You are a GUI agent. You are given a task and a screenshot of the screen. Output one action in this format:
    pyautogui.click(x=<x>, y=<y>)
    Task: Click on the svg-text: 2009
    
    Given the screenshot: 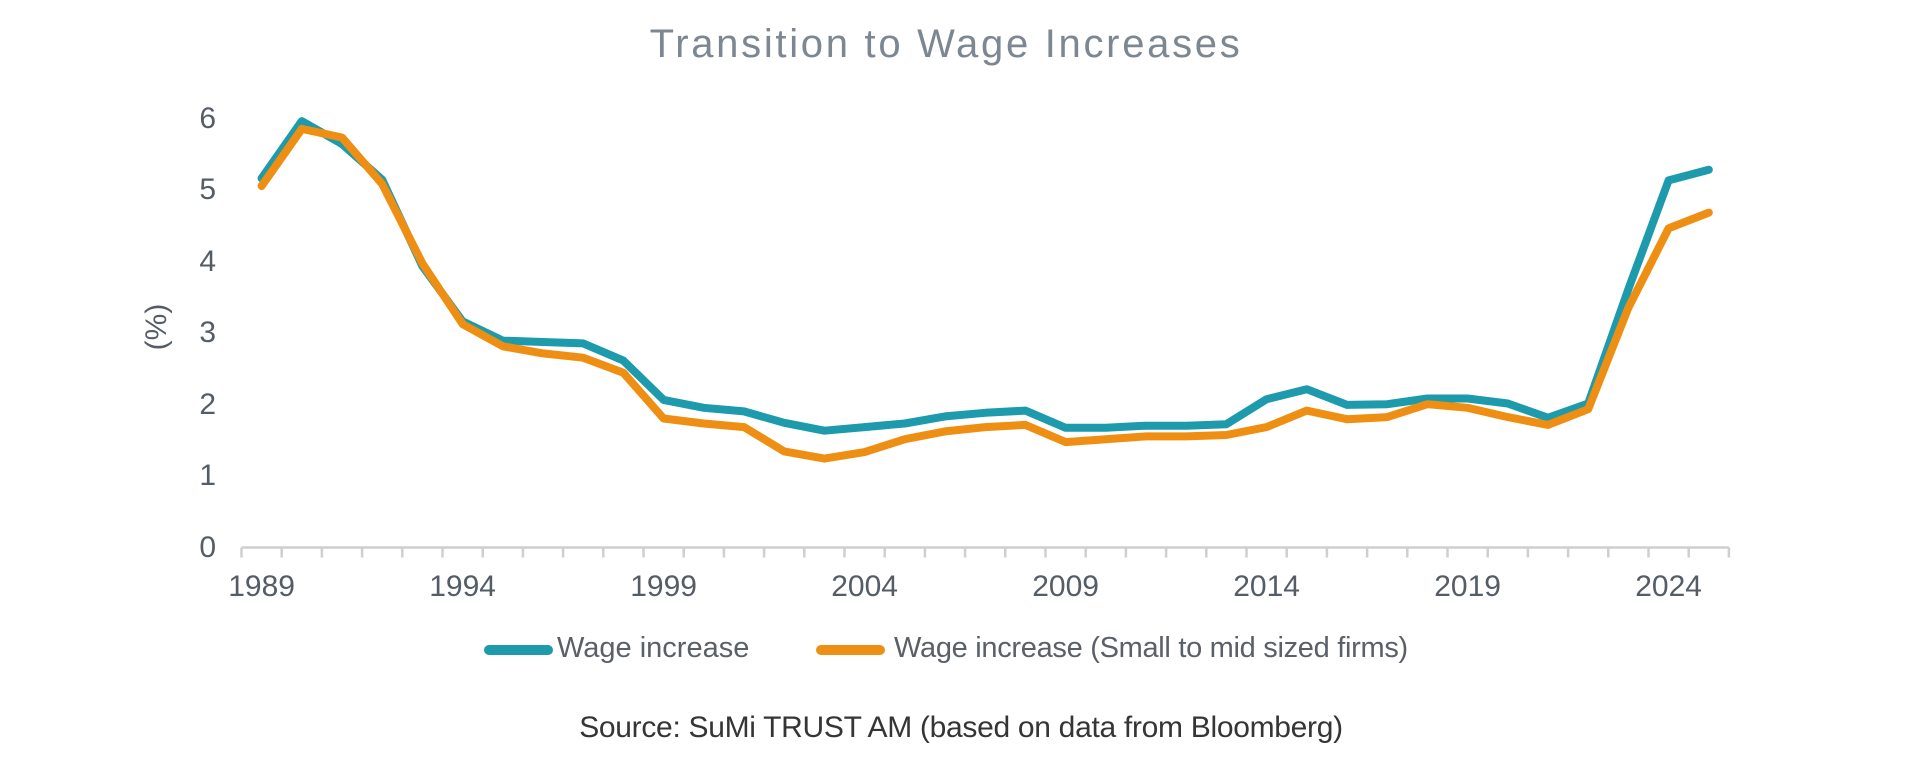 What is the action you would take?
    pyautogui.click(x=1065, y=586)
    